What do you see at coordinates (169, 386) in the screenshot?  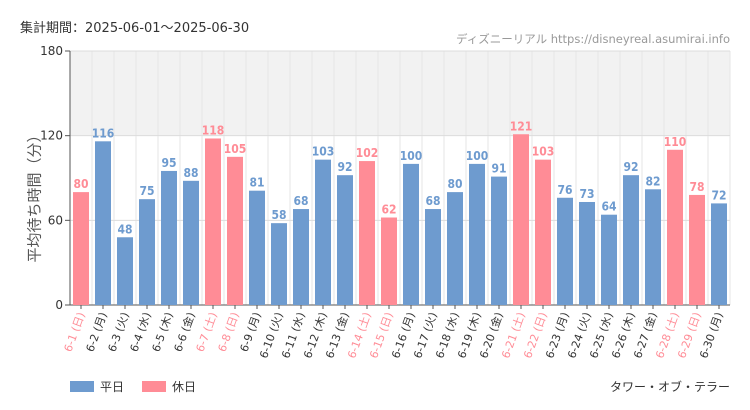 I see `legend-item-holiday: 休日` at bounding box center [169, 386].